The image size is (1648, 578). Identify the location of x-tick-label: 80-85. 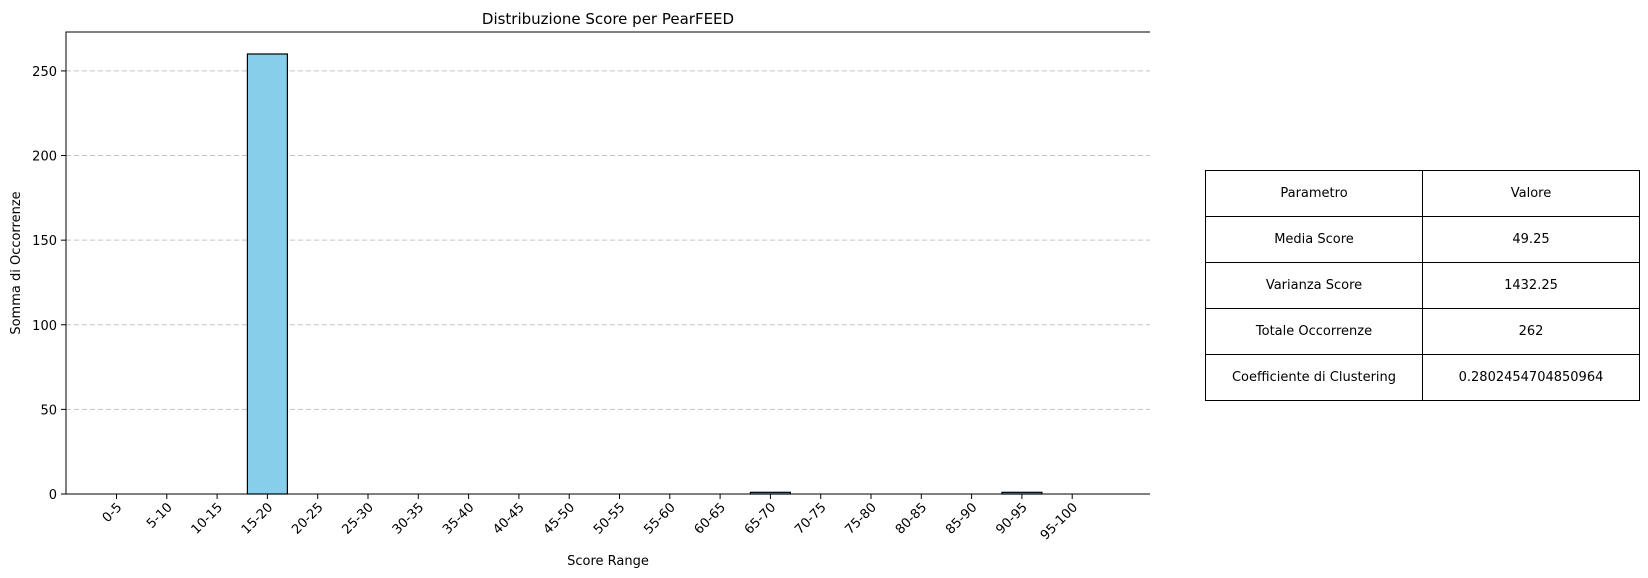
(911, 518).